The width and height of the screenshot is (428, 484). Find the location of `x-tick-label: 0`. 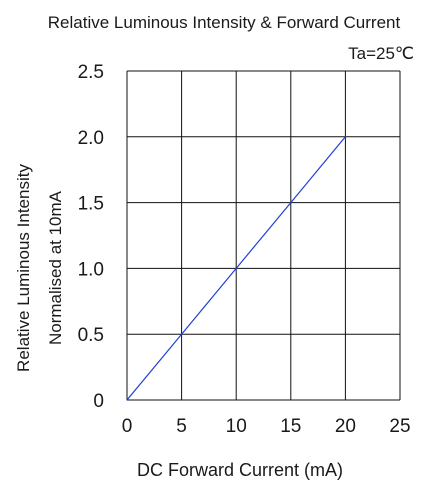

x-tick-label: 0 is located at coordinates (127, 426).